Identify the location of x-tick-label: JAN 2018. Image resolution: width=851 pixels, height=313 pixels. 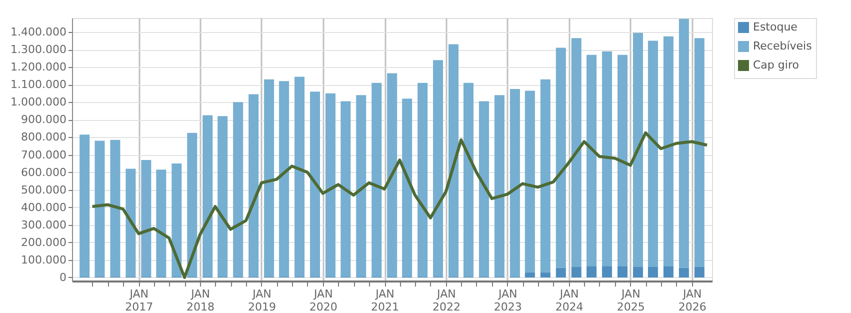
(200, 300).